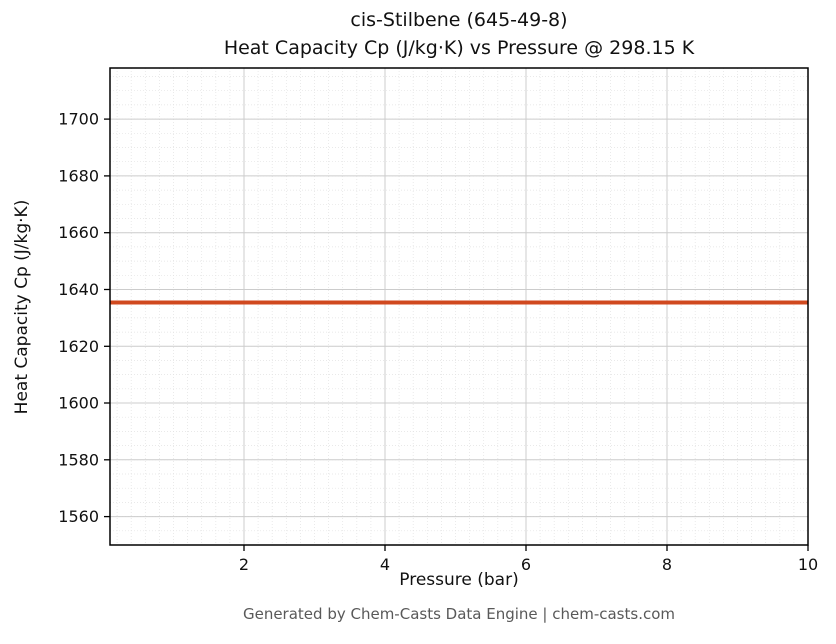  Describe the element at coordinates (22, 307) in the screenshot. I see `y-axis-label: Heat Capacity Cp (J/kg·K)` at that location.